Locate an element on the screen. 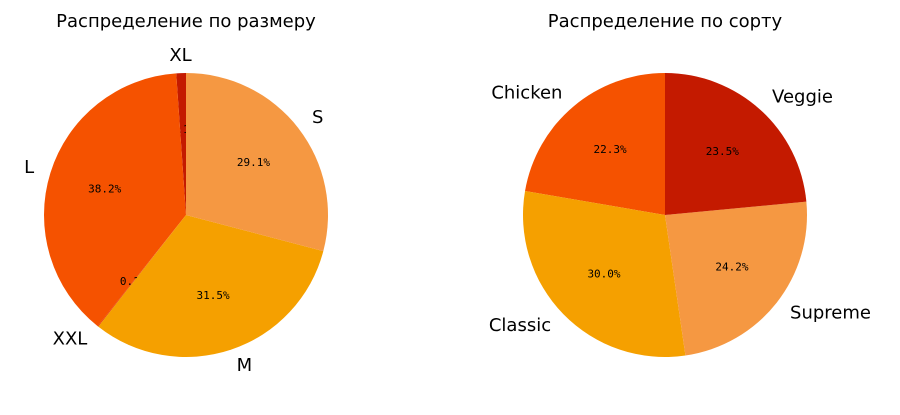 This screenshot has height=415, width=900. slice-label: Supreme is located at coordinates (830, 312).